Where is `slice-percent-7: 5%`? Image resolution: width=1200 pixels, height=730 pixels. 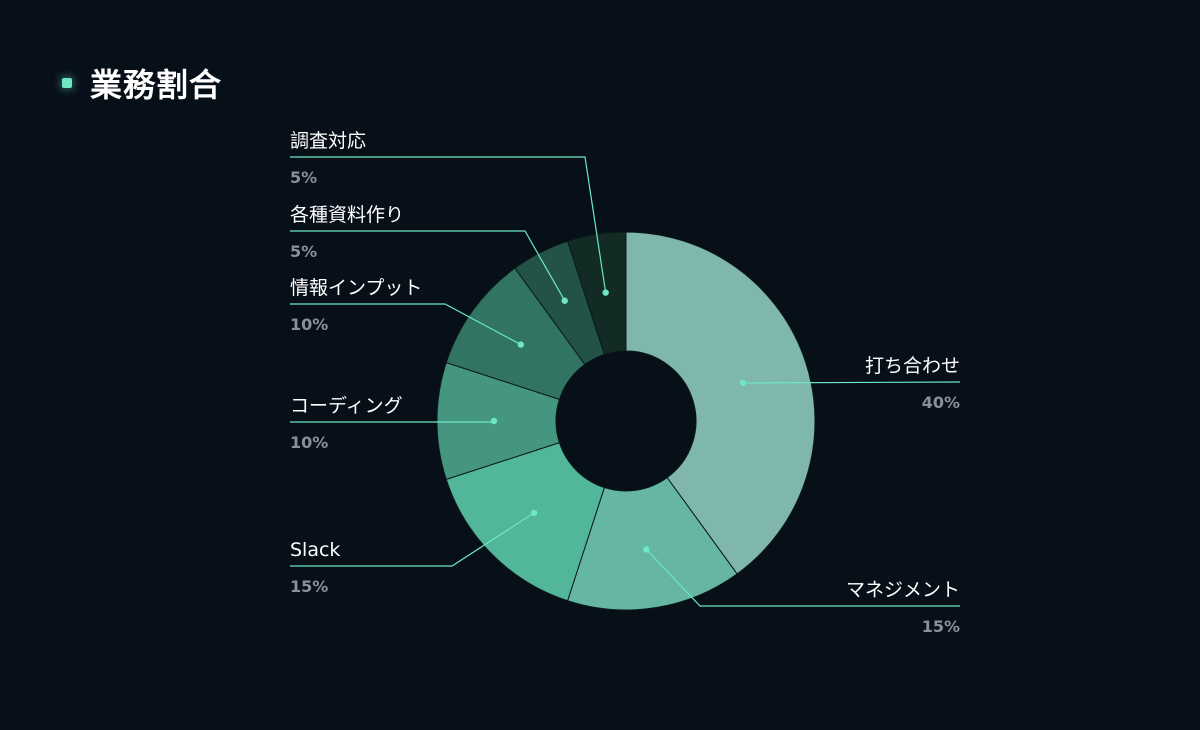
slice-percent-7: 5% is located at coordinates (303, 177).